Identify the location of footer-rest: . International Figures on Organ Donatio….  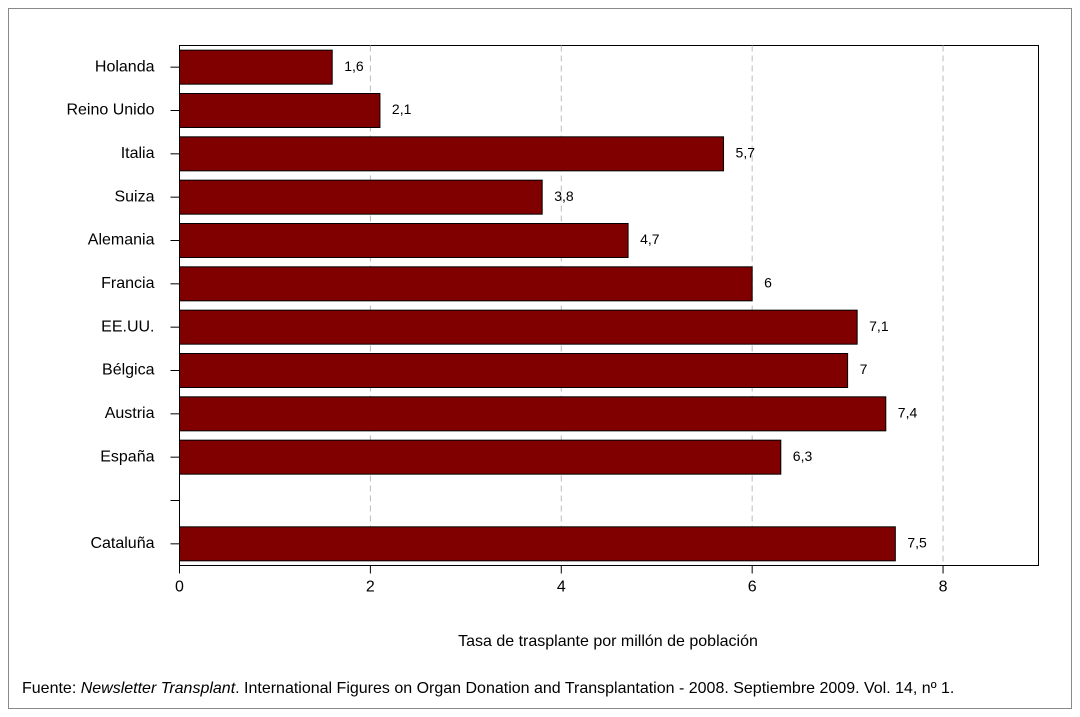
(594, 688).